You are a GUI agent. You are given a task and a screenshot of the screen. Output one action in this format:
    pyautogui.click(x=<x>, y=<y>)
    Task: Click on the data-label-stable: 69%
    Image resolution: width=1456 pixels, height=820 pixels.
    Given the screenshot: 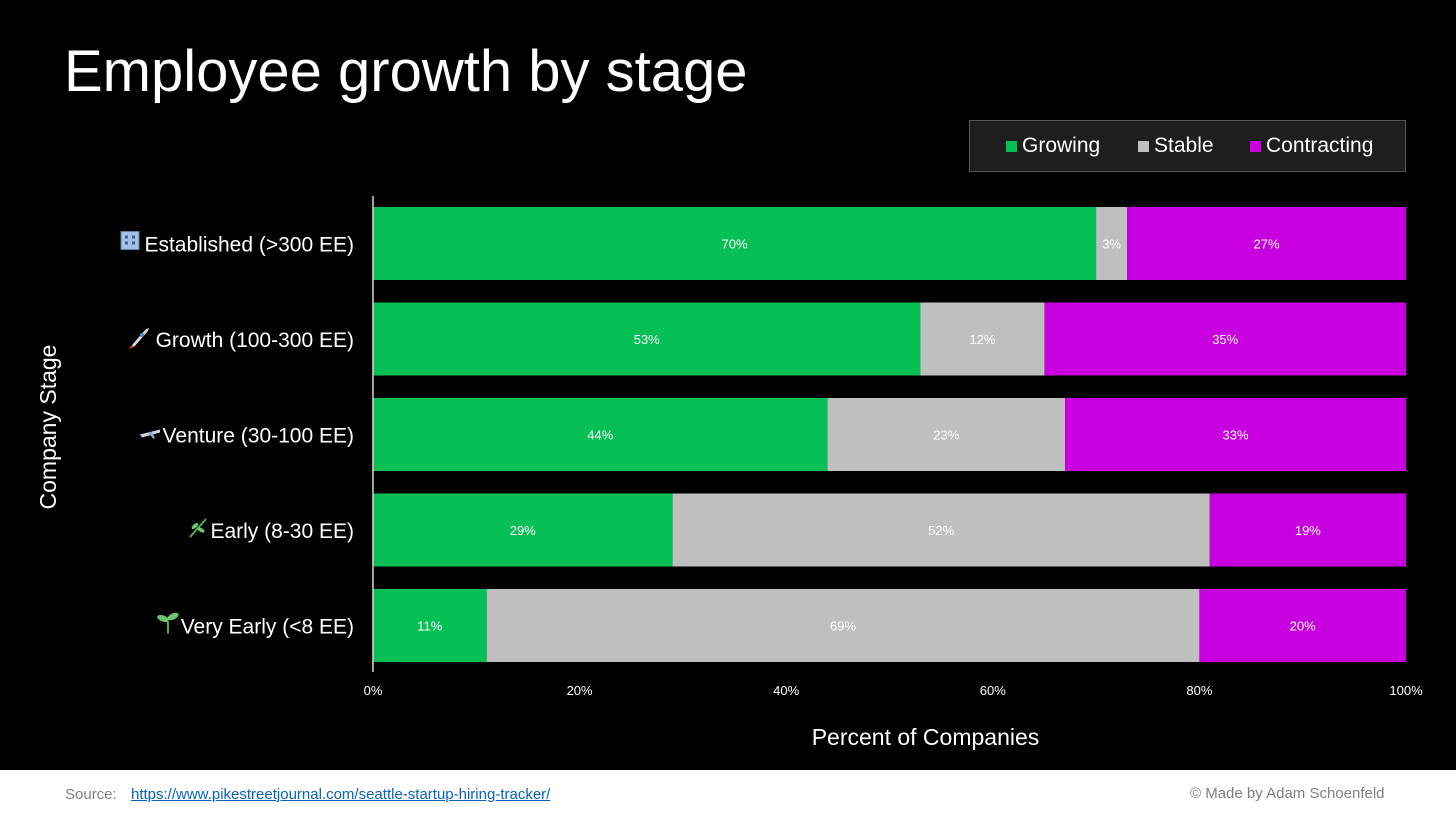 What is the action you would take?
    pyautogui.click(x=843, y=626)
    